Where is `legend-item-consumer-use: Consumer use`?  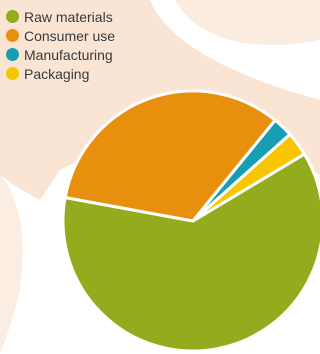 legend-item-consumer-use: Consumer use is located at coordinates (60, 35).